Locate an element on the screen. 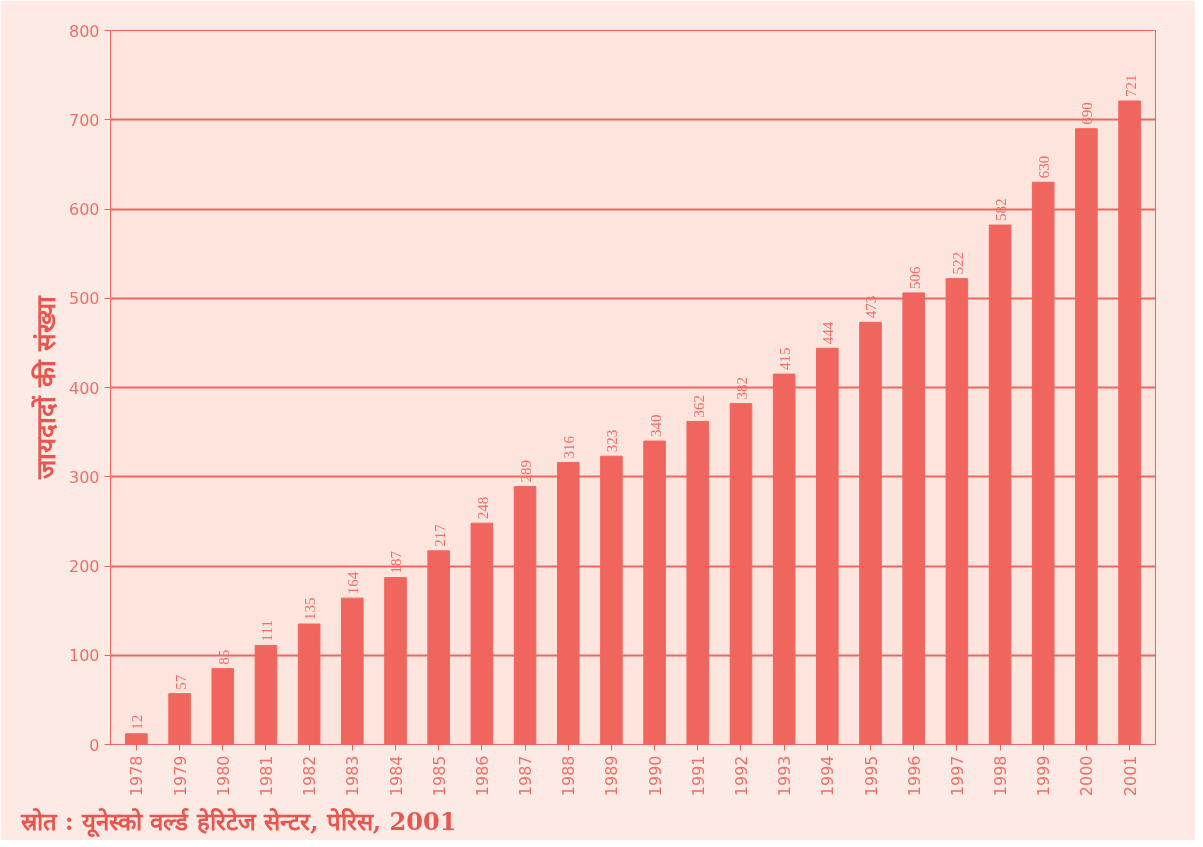 The width and height of the screenshot is (1203, 847). text: स्रोत : यूनेस्को वर्ल्ड हेरिटेज सेन्टर, पेरिस, 2001 is located at coordinates (238, 822).